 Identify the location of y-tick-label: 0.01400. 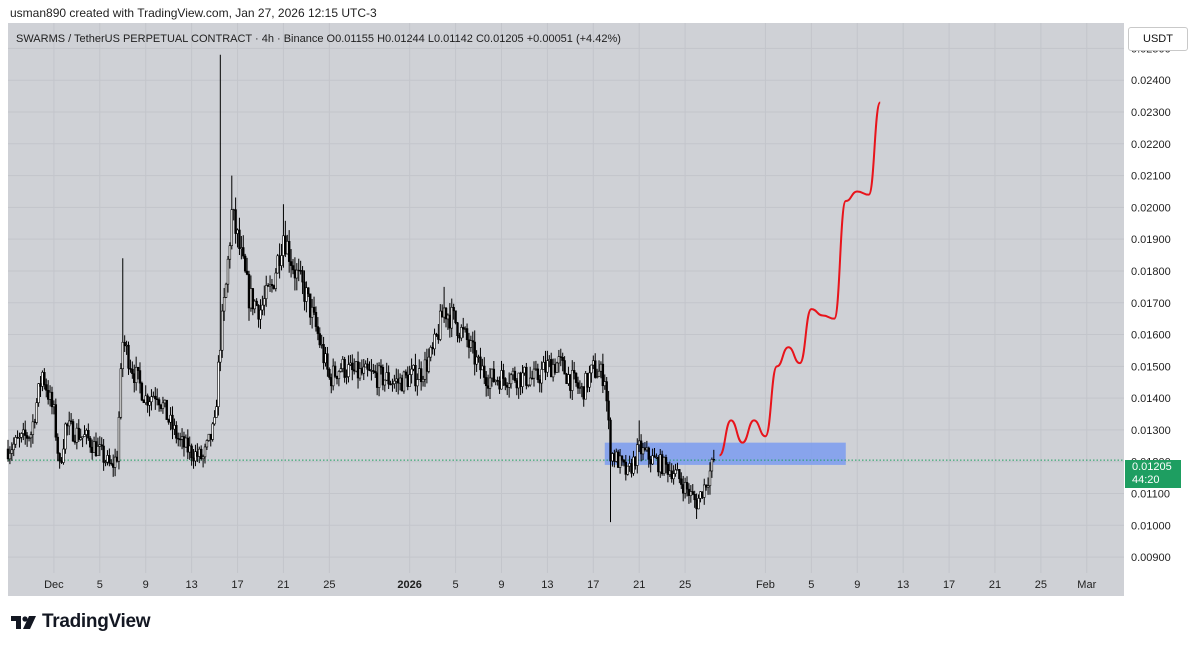
(1151, 399).